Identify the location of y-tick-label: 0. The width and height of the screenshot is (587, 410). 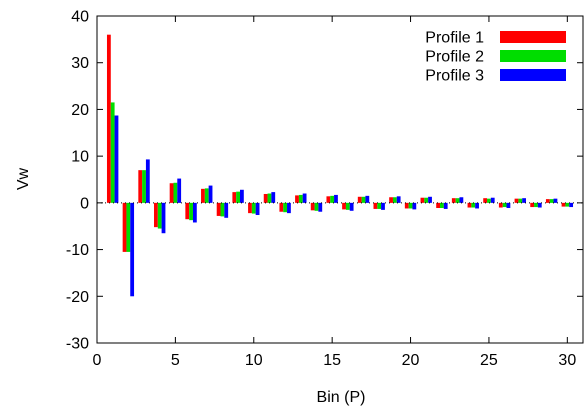
(84, 203).